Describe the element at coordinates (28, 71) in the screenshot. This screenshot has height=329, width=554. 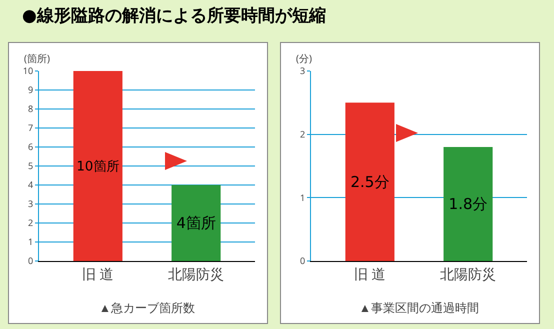
I see `y-tick-label: 10` at that location.